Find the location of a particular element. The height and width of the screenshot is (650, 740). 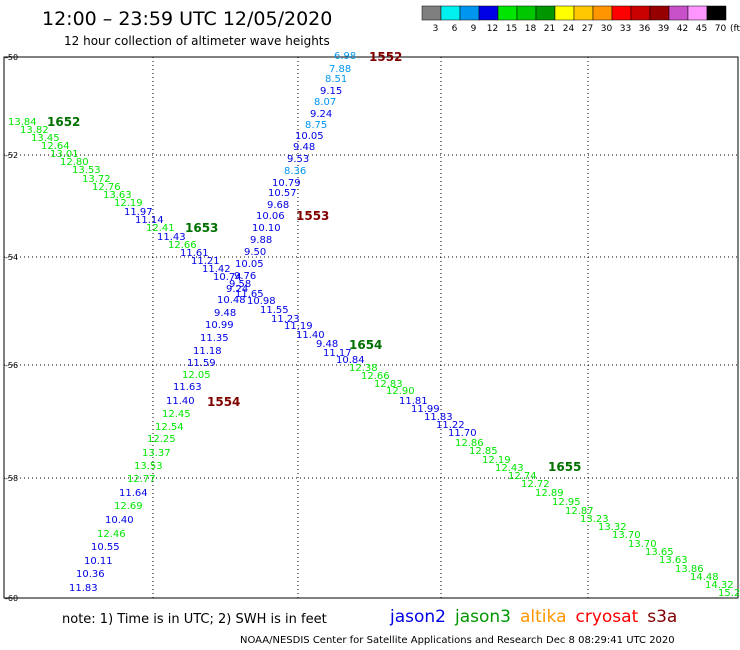

wave-height-label: 12.74 is located at coordinates (522, 476).